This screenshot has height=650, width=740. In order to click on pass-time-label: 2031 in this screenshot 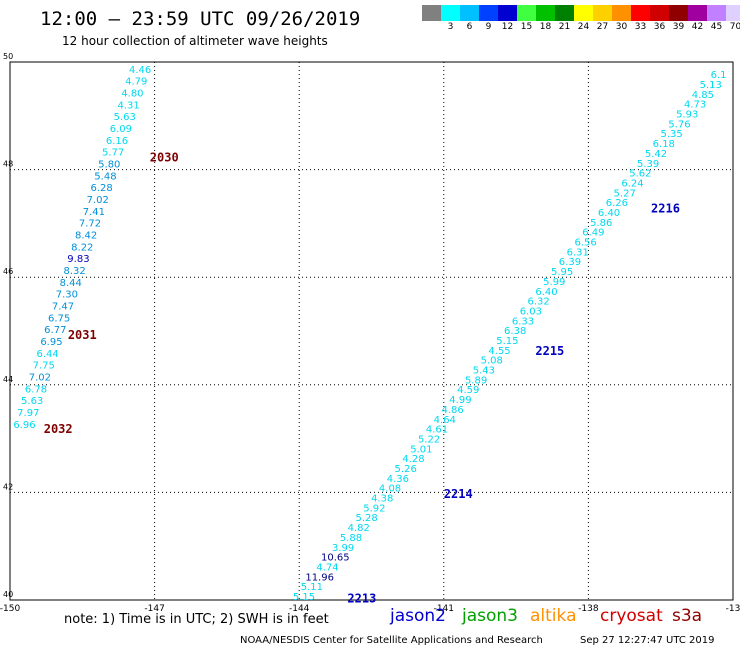, I will do `click(82, 335)`.